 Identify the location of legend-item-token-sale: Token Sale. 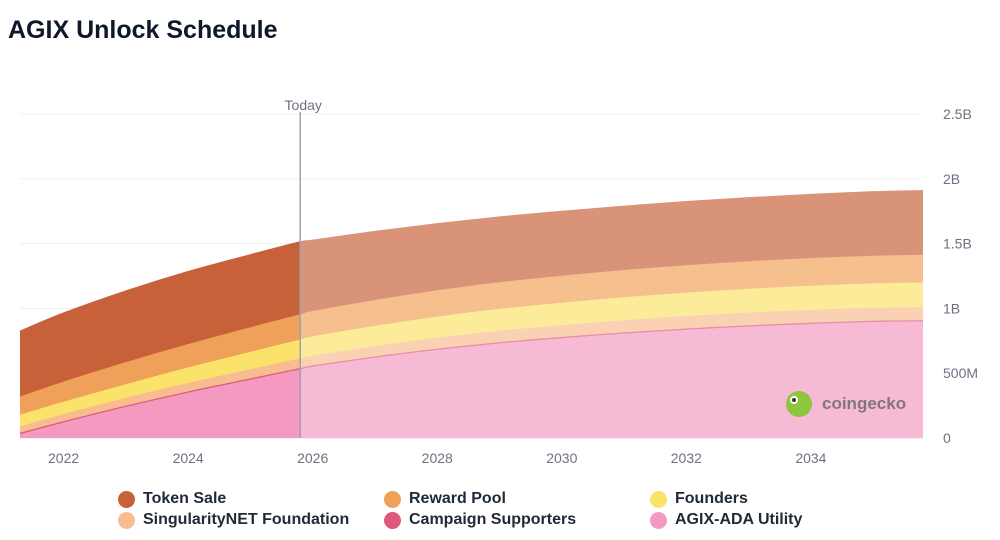
(172, 499).